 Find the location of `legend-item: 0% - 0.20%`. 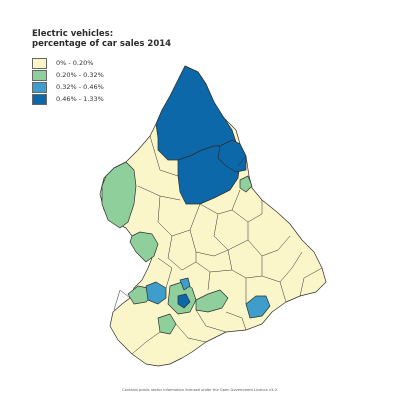

legend-item: 0% - 0.20% is located at coordinates (68, 63).